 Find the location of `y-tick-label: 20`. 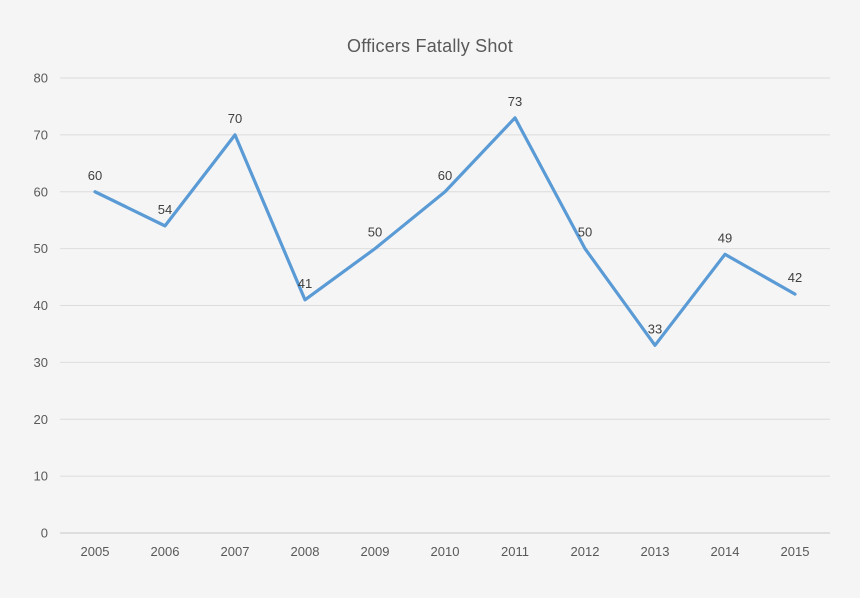

y-tick-label: 20 is located at coordinates (41, 419).